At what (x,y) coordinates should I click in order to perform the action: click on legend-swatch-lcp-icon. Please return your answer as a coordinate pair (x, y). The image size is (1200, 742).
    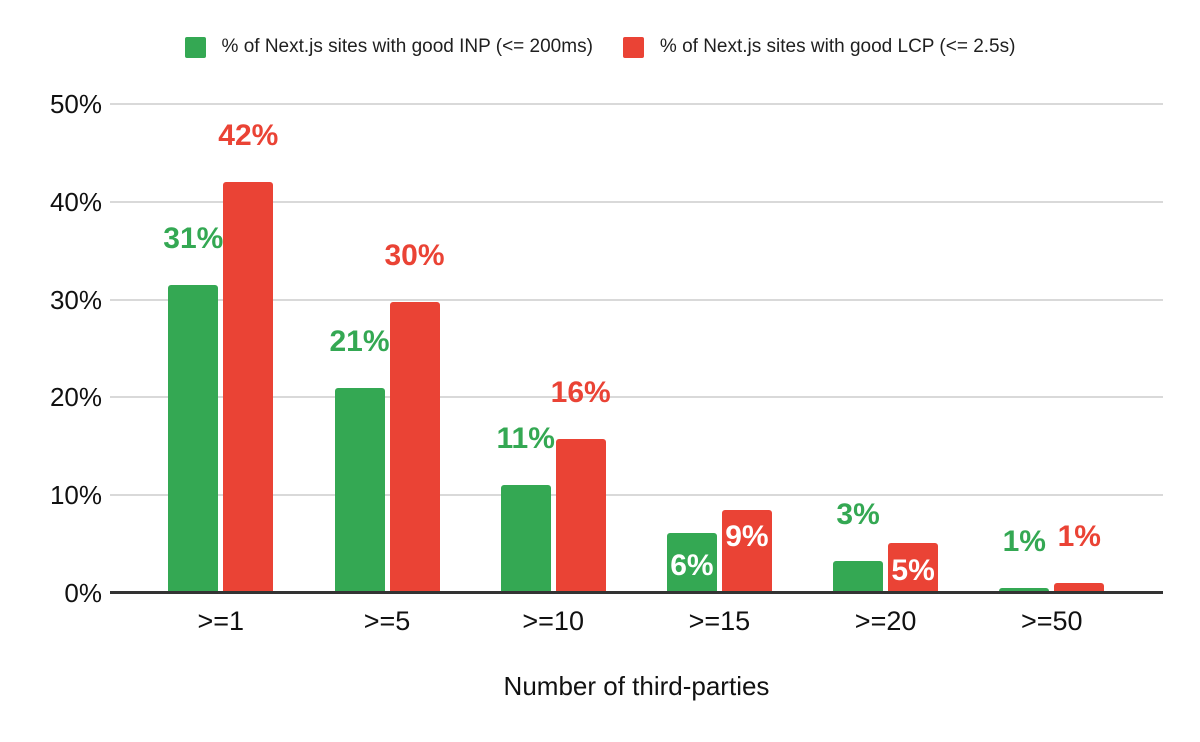
    Looking at the image, I should click on (633, 47).